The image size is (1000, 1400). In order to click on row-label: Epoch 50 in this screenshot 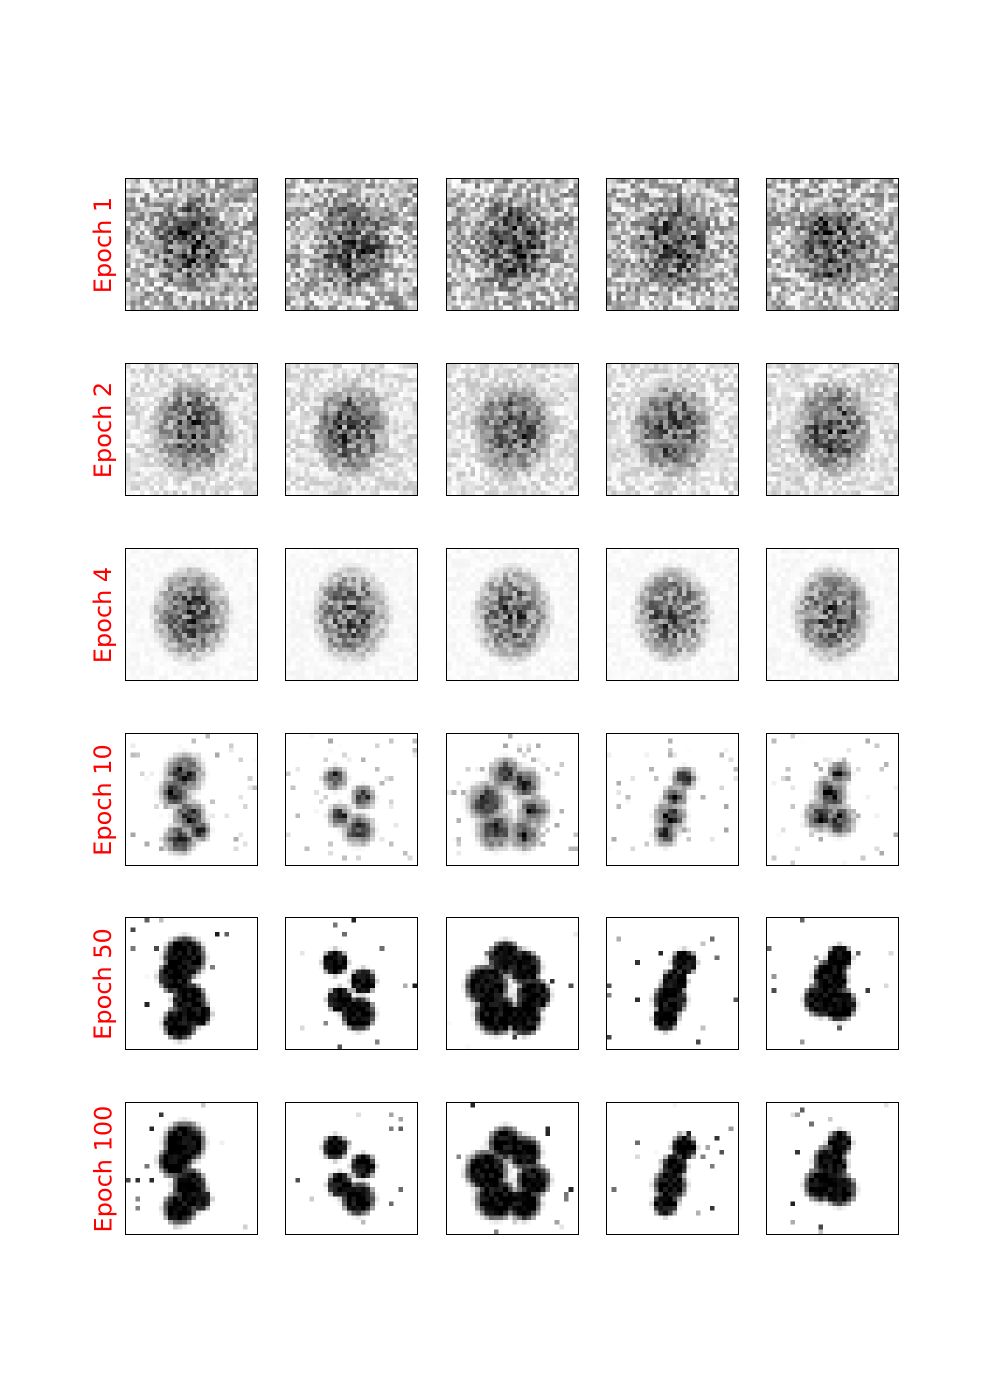, I will do `click(103, 983)`.